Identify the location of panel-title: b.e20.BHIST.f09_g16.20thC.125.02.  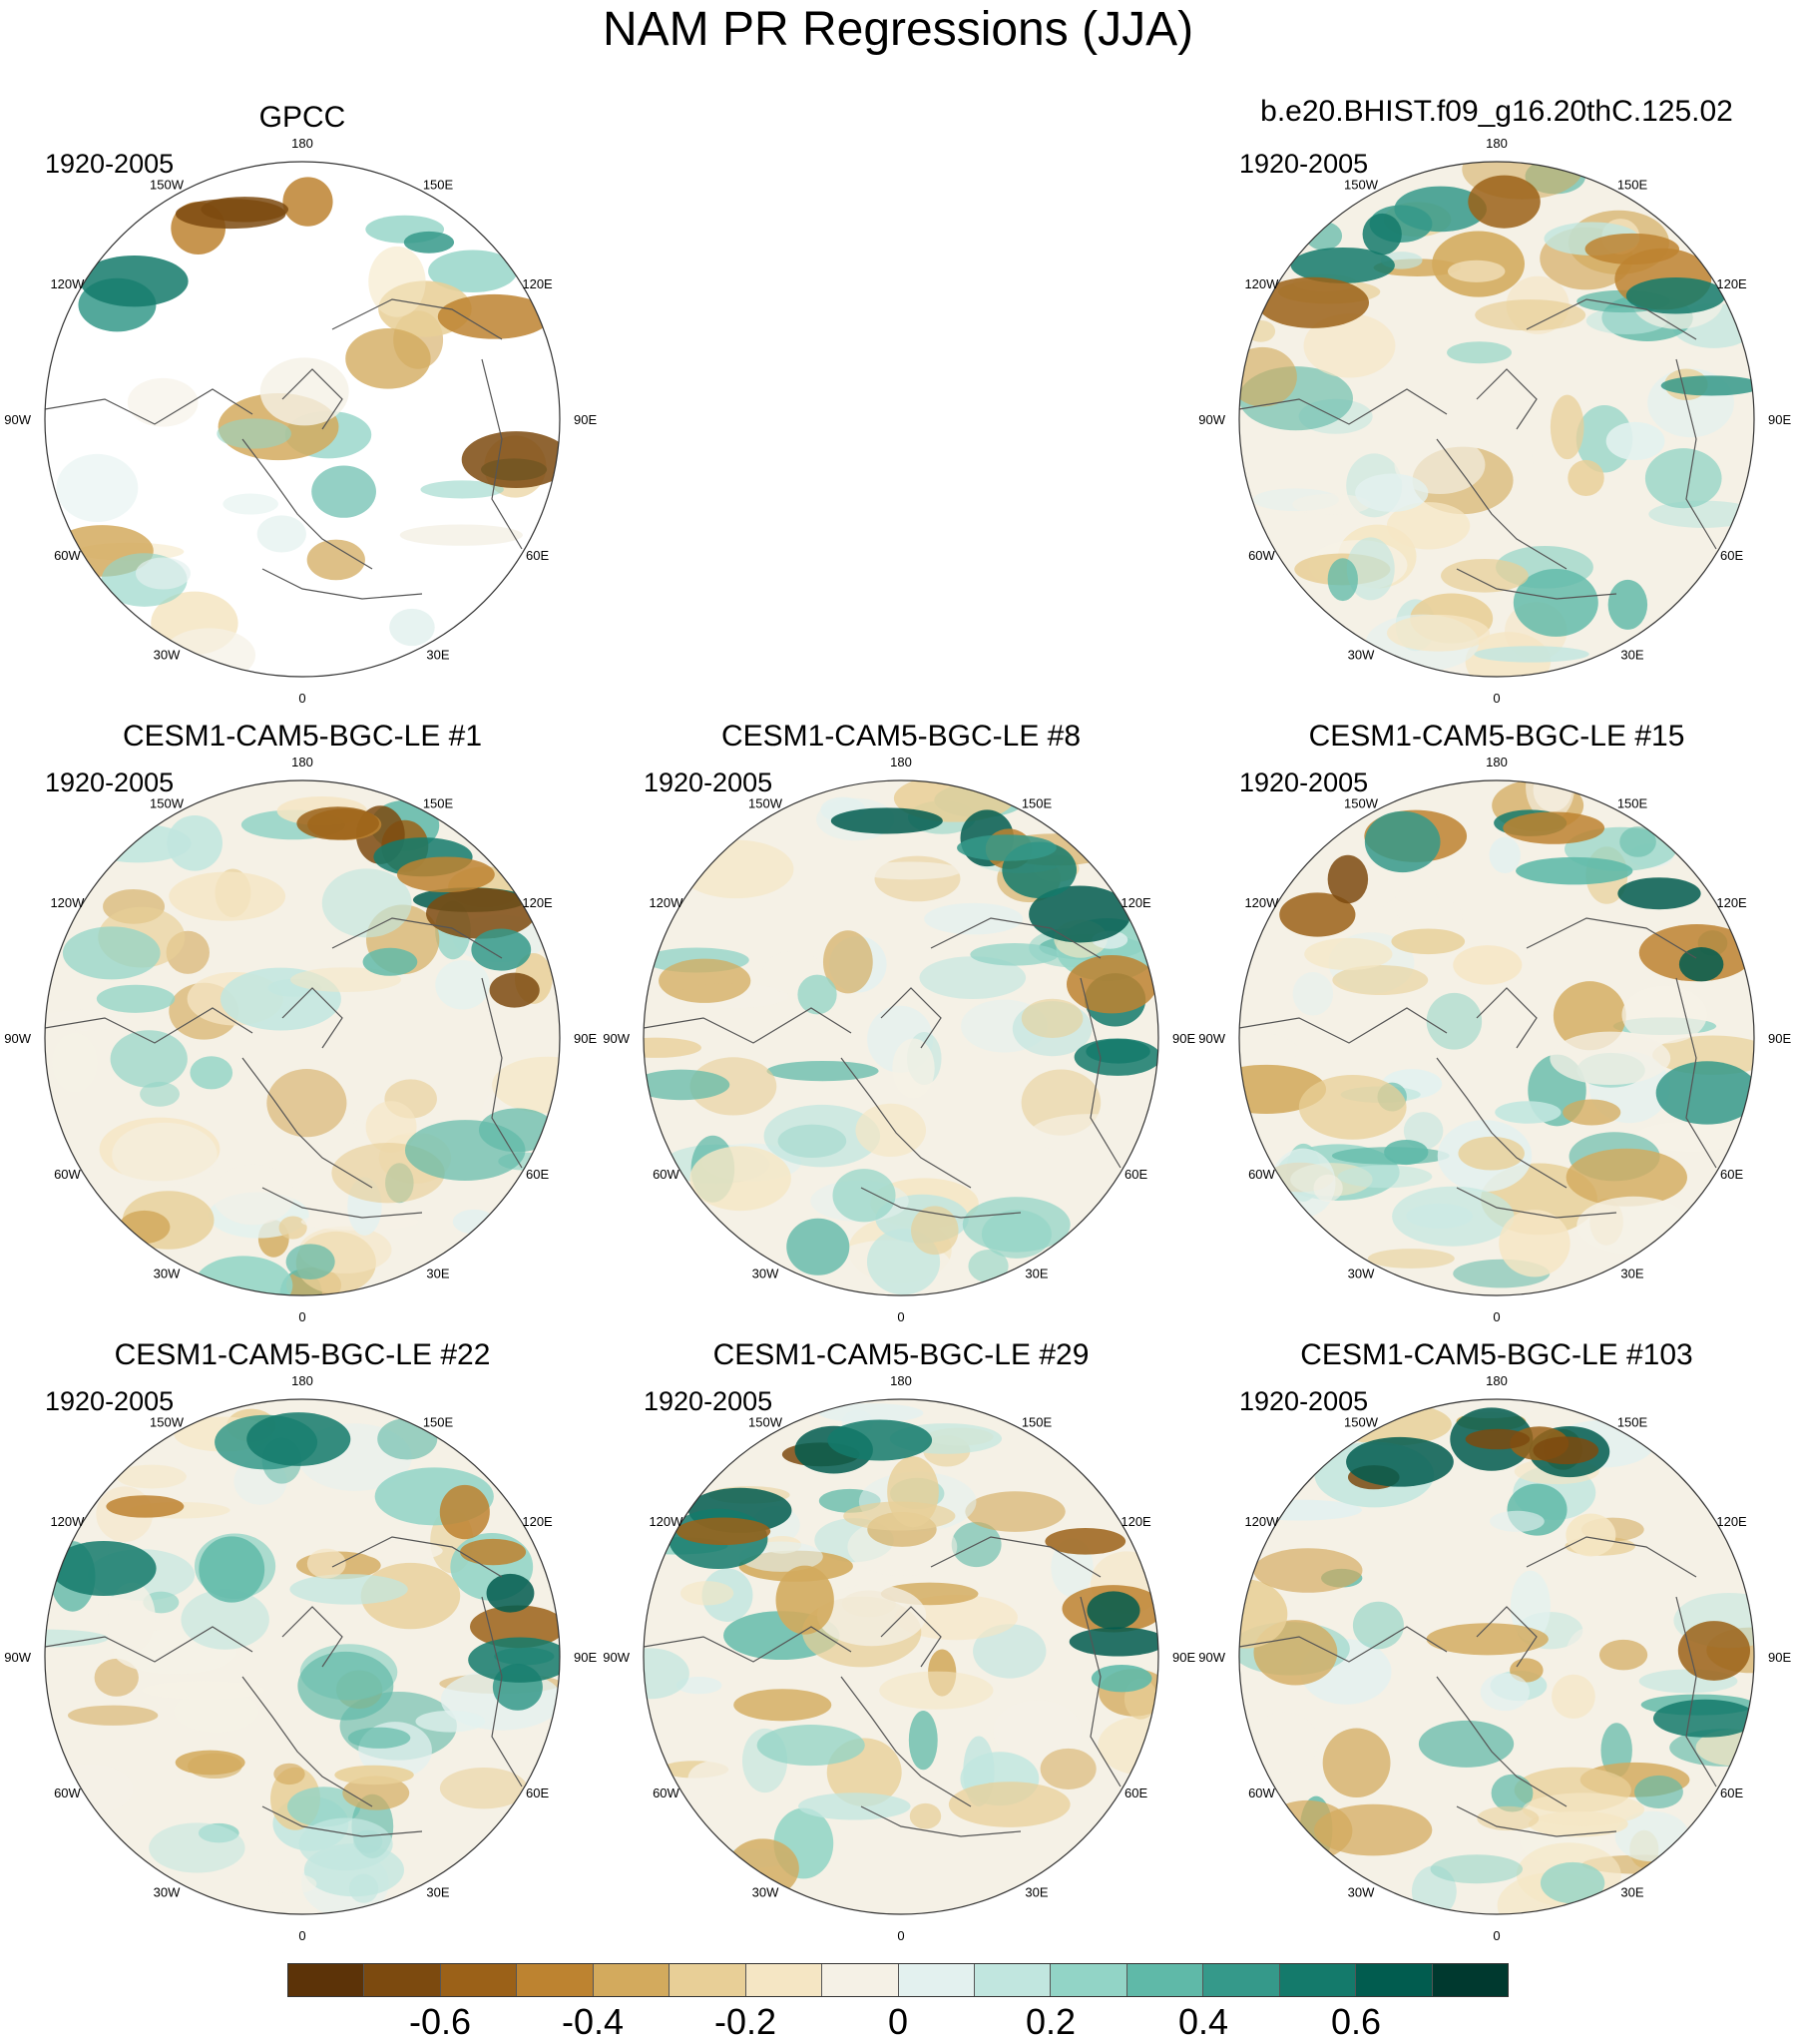
(1496, 111).